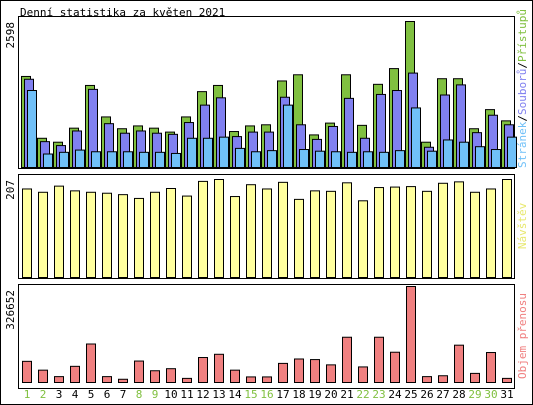 The width and height of the screenshot is (533, 405). What do you see at coordinates (59, 394) in the screenshot?
I see `day-label: 3` at bounding box center [59, 394].